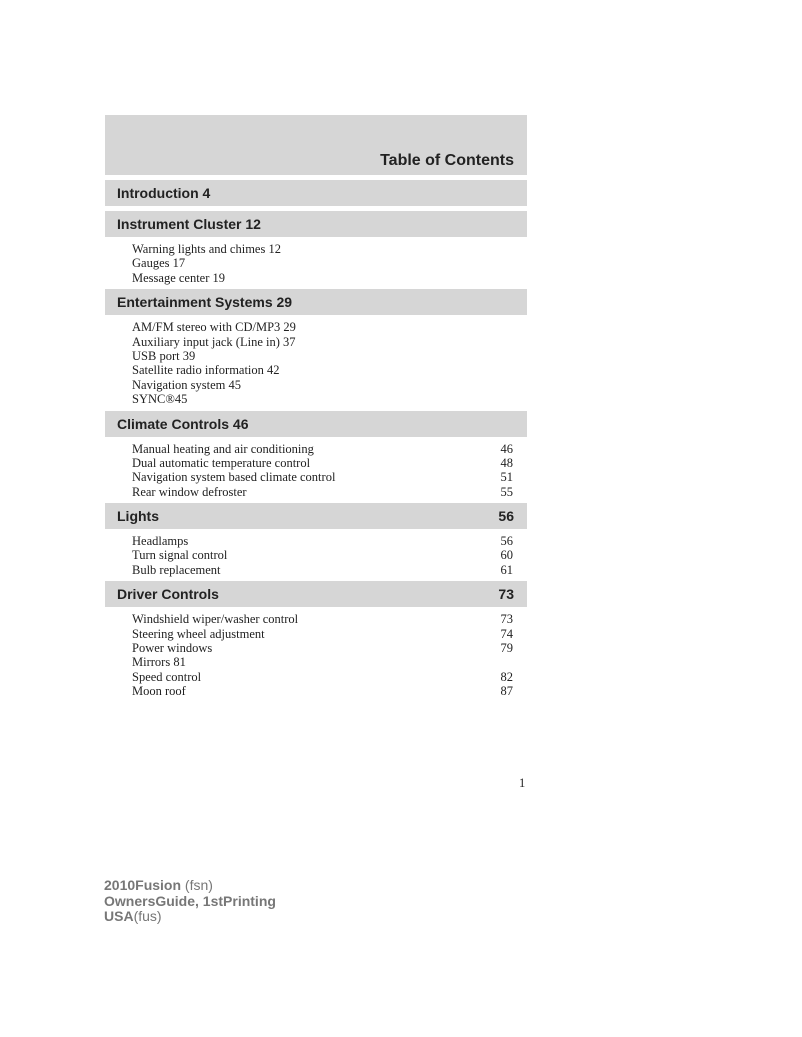 The height and width of the screenshot is (1037, 802). Describe the element at coordinates (147, 916) in the screenshot. I see `footer-market-code: (fus)` at that location.